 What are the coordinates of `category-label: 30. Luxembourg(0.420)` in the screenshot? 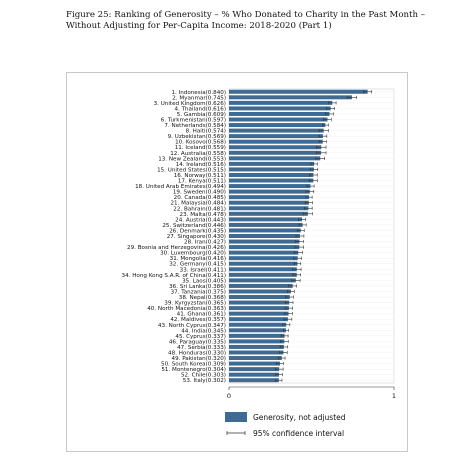 It's located at (193, 254).